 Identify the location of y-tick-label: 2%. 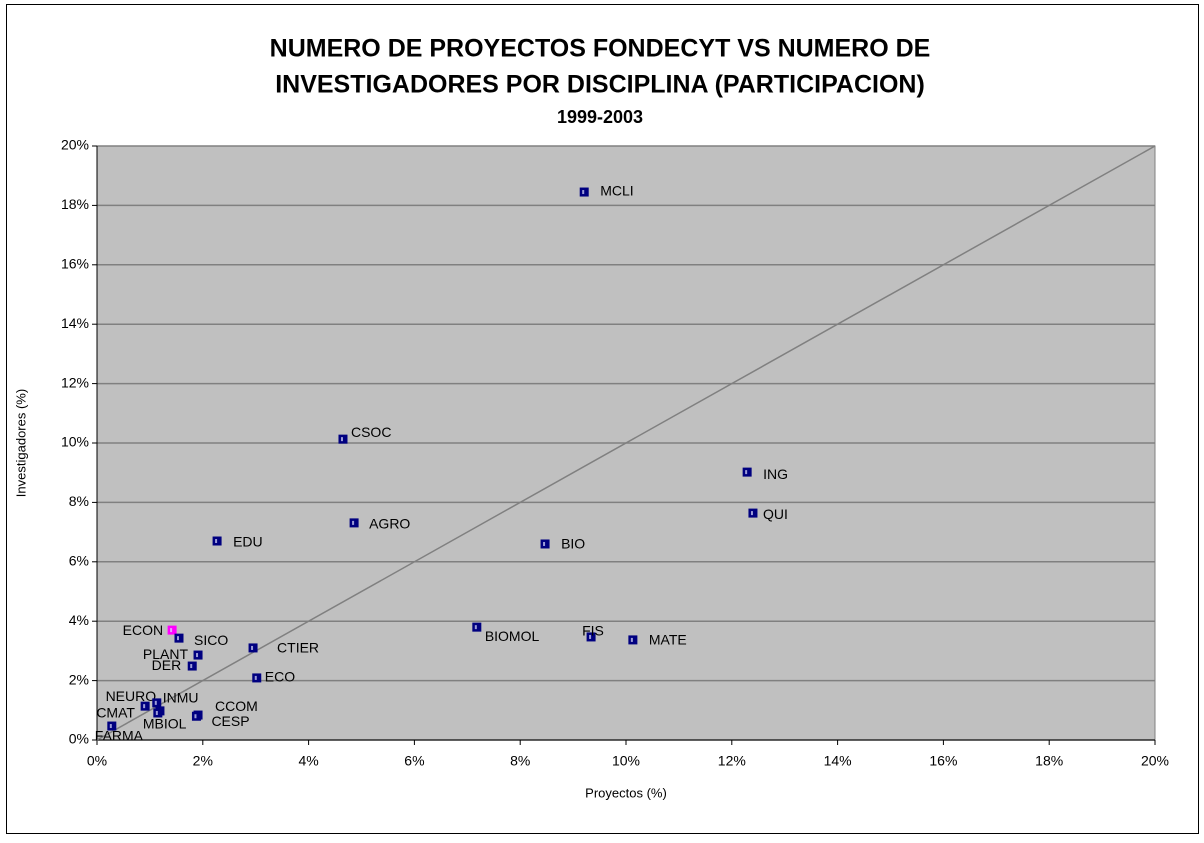
(79, 679).